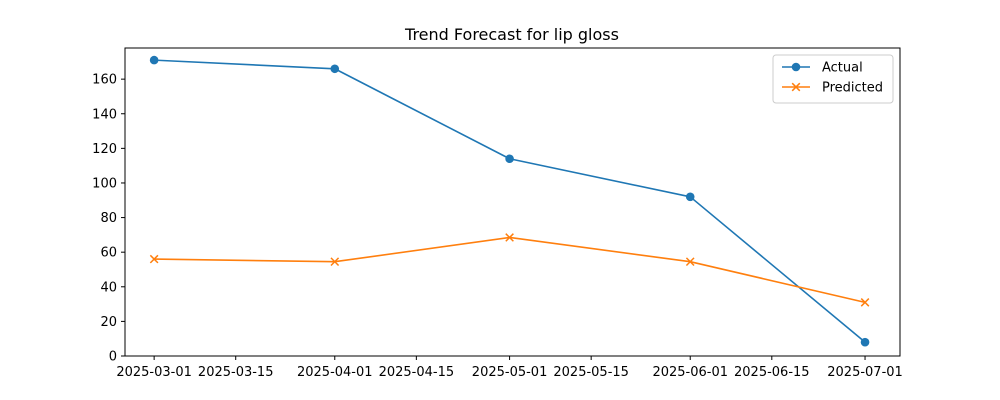 This screenshot has width=1000, height=400. I want to click on x-tick-label: 2025-04-01, so click(335, 372).